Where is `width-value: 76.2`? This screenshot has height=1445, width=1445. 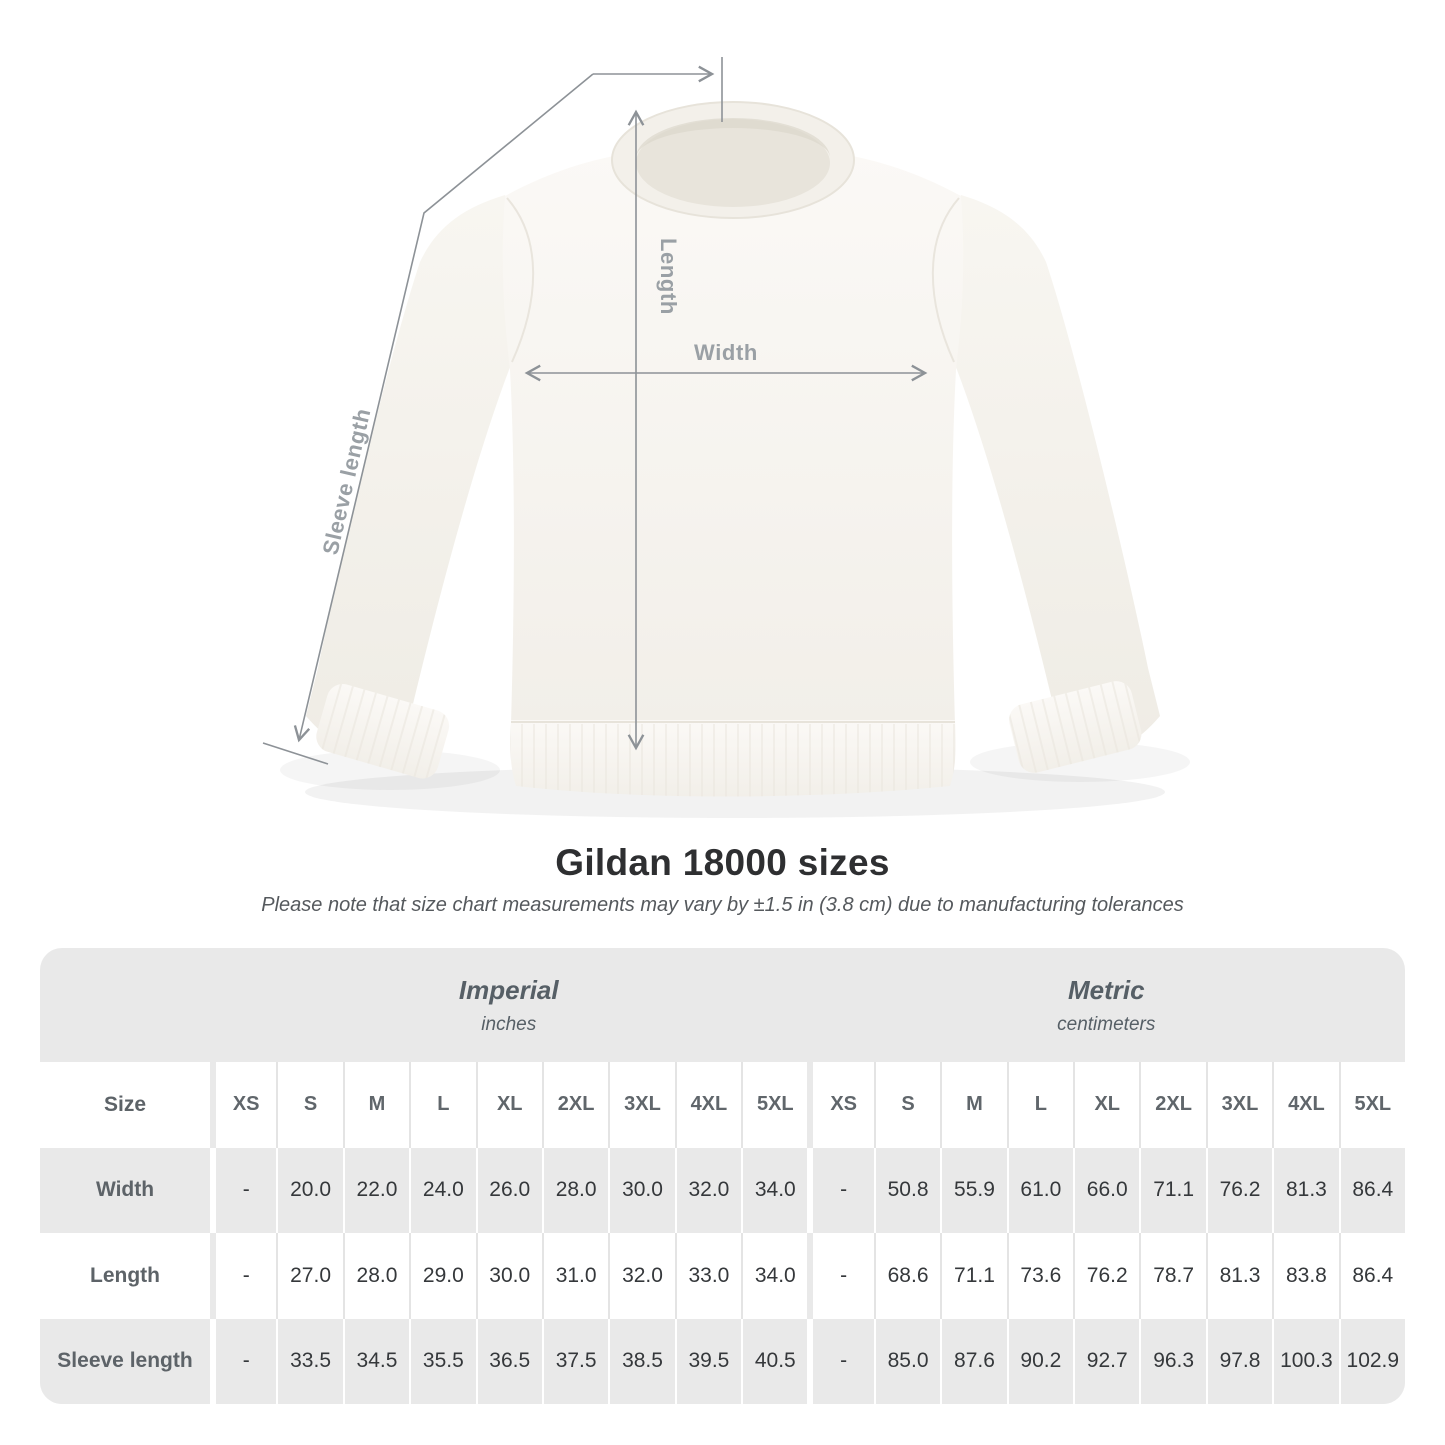 width-value: 76.2 is located at coordinates (1239, 1190).